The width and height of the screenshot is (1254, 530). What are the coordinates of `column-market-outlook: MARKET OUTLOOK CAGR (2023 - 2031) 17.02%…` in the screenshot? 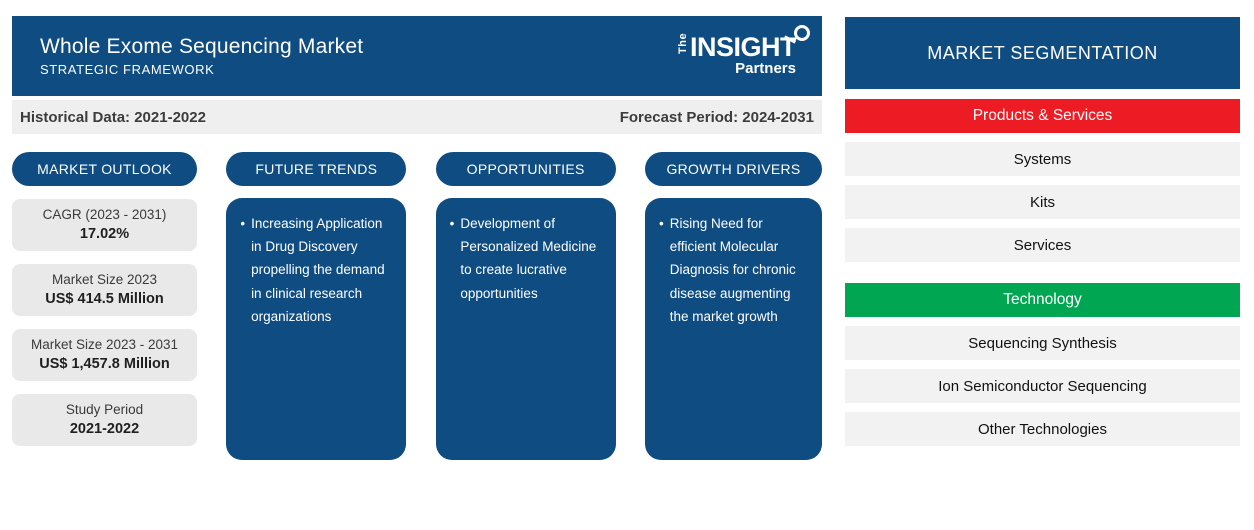 It's located at (104, 306).